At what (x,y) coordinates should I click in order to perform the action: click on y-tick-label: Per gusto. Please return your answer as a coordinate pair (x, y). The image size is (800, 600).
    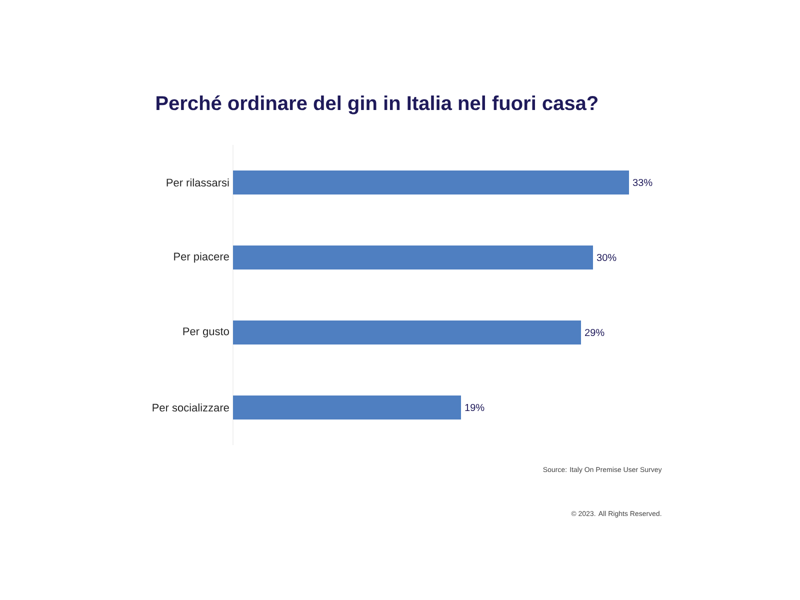
    Looking at the image, I should click on (206, 333).